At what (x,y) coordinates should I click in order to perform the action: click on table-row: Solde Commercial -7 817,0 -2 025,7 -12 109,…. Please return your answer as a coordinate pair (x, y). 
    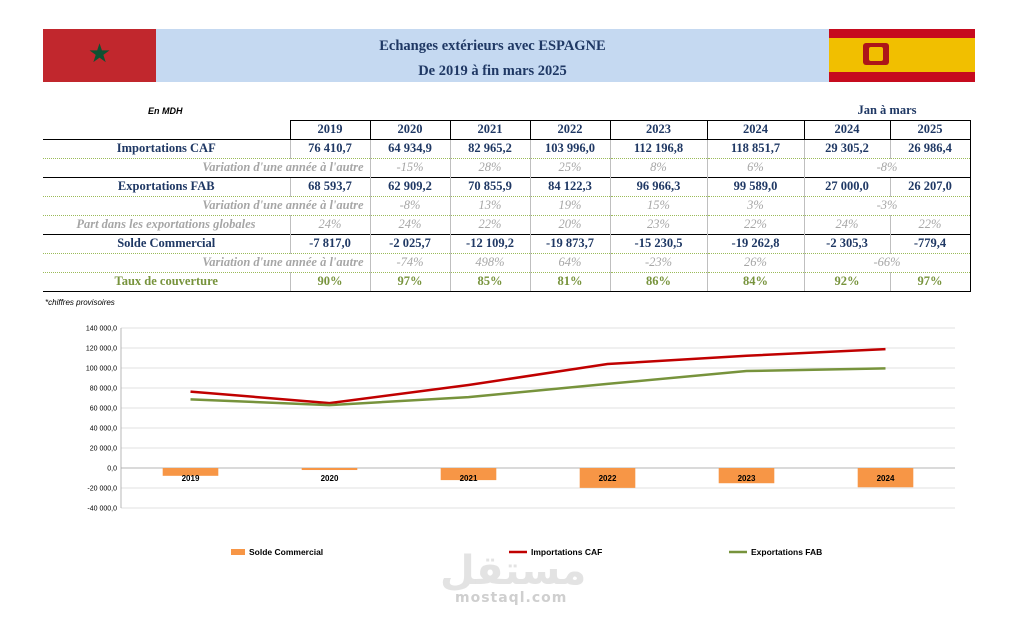
    Looking at the image, I should click on (507, 243).